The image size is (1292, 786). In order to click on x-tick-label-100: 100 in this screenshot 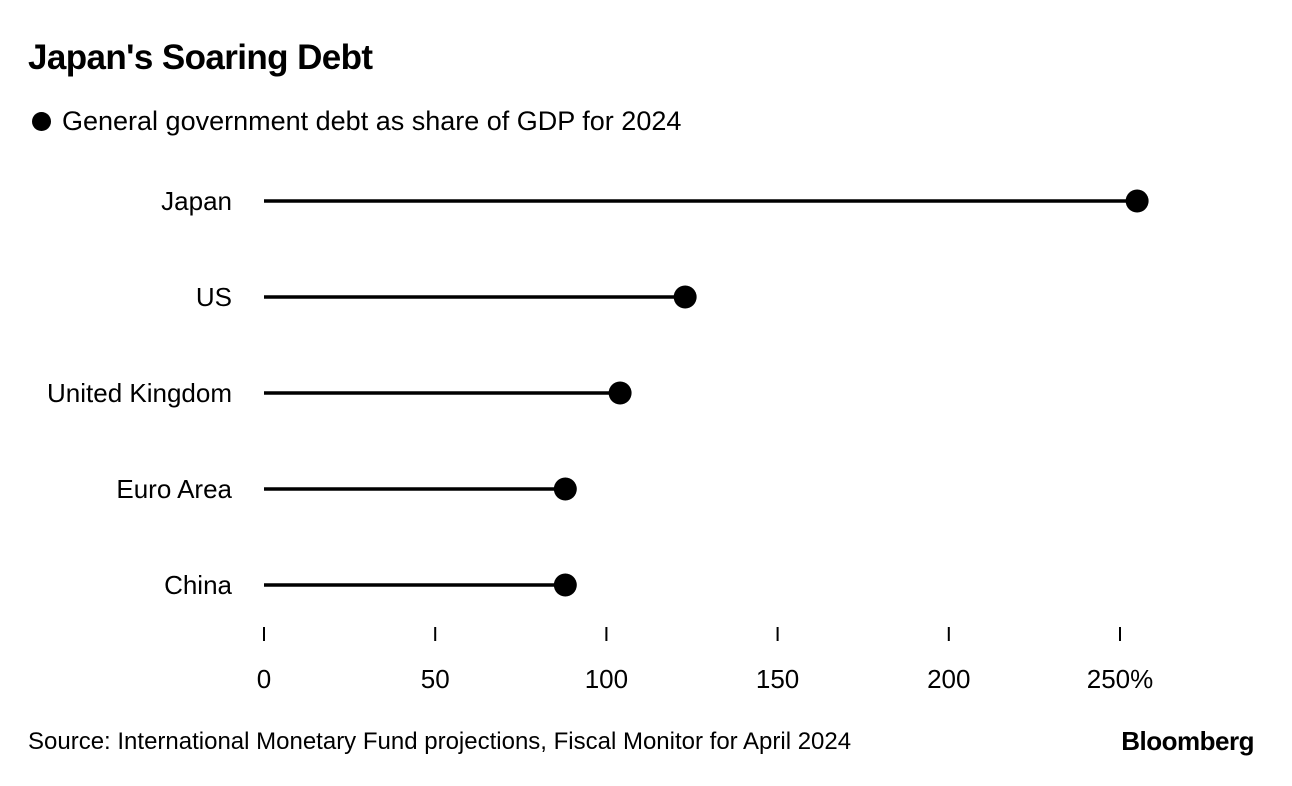, I will do `click(606, 679)`.